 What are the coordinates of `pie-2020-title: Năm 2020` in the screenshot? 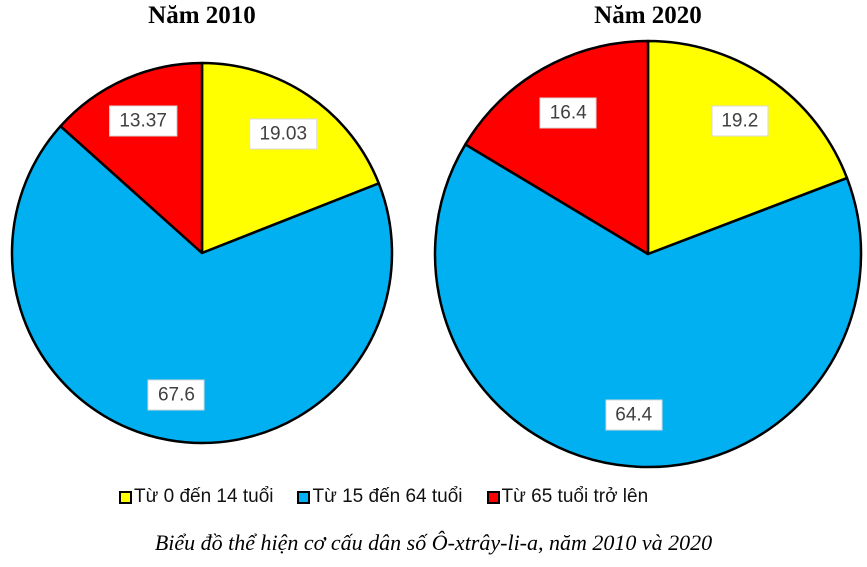 It's located at (648, 15).